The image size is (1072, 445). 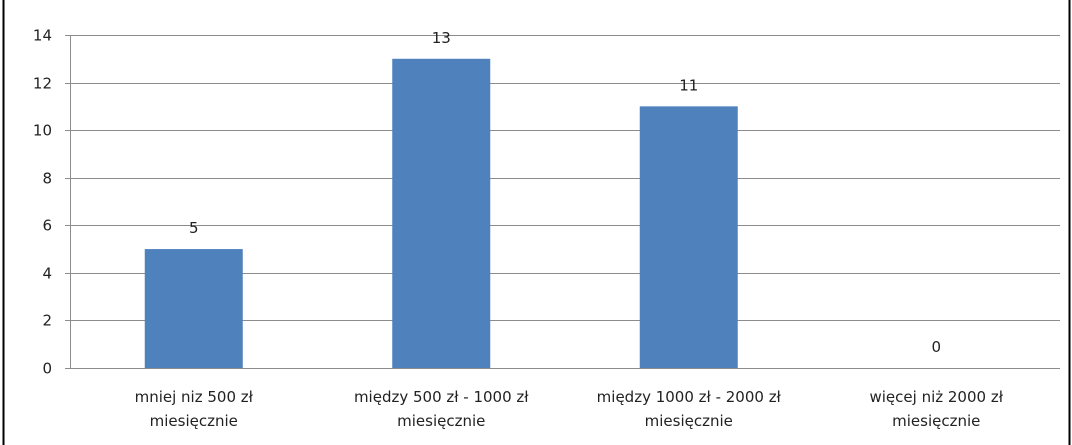 What do you see at coordinates (42, 131) in the screenshot?
I see `y-tick-label: 10` at bounding box center [42, 131].